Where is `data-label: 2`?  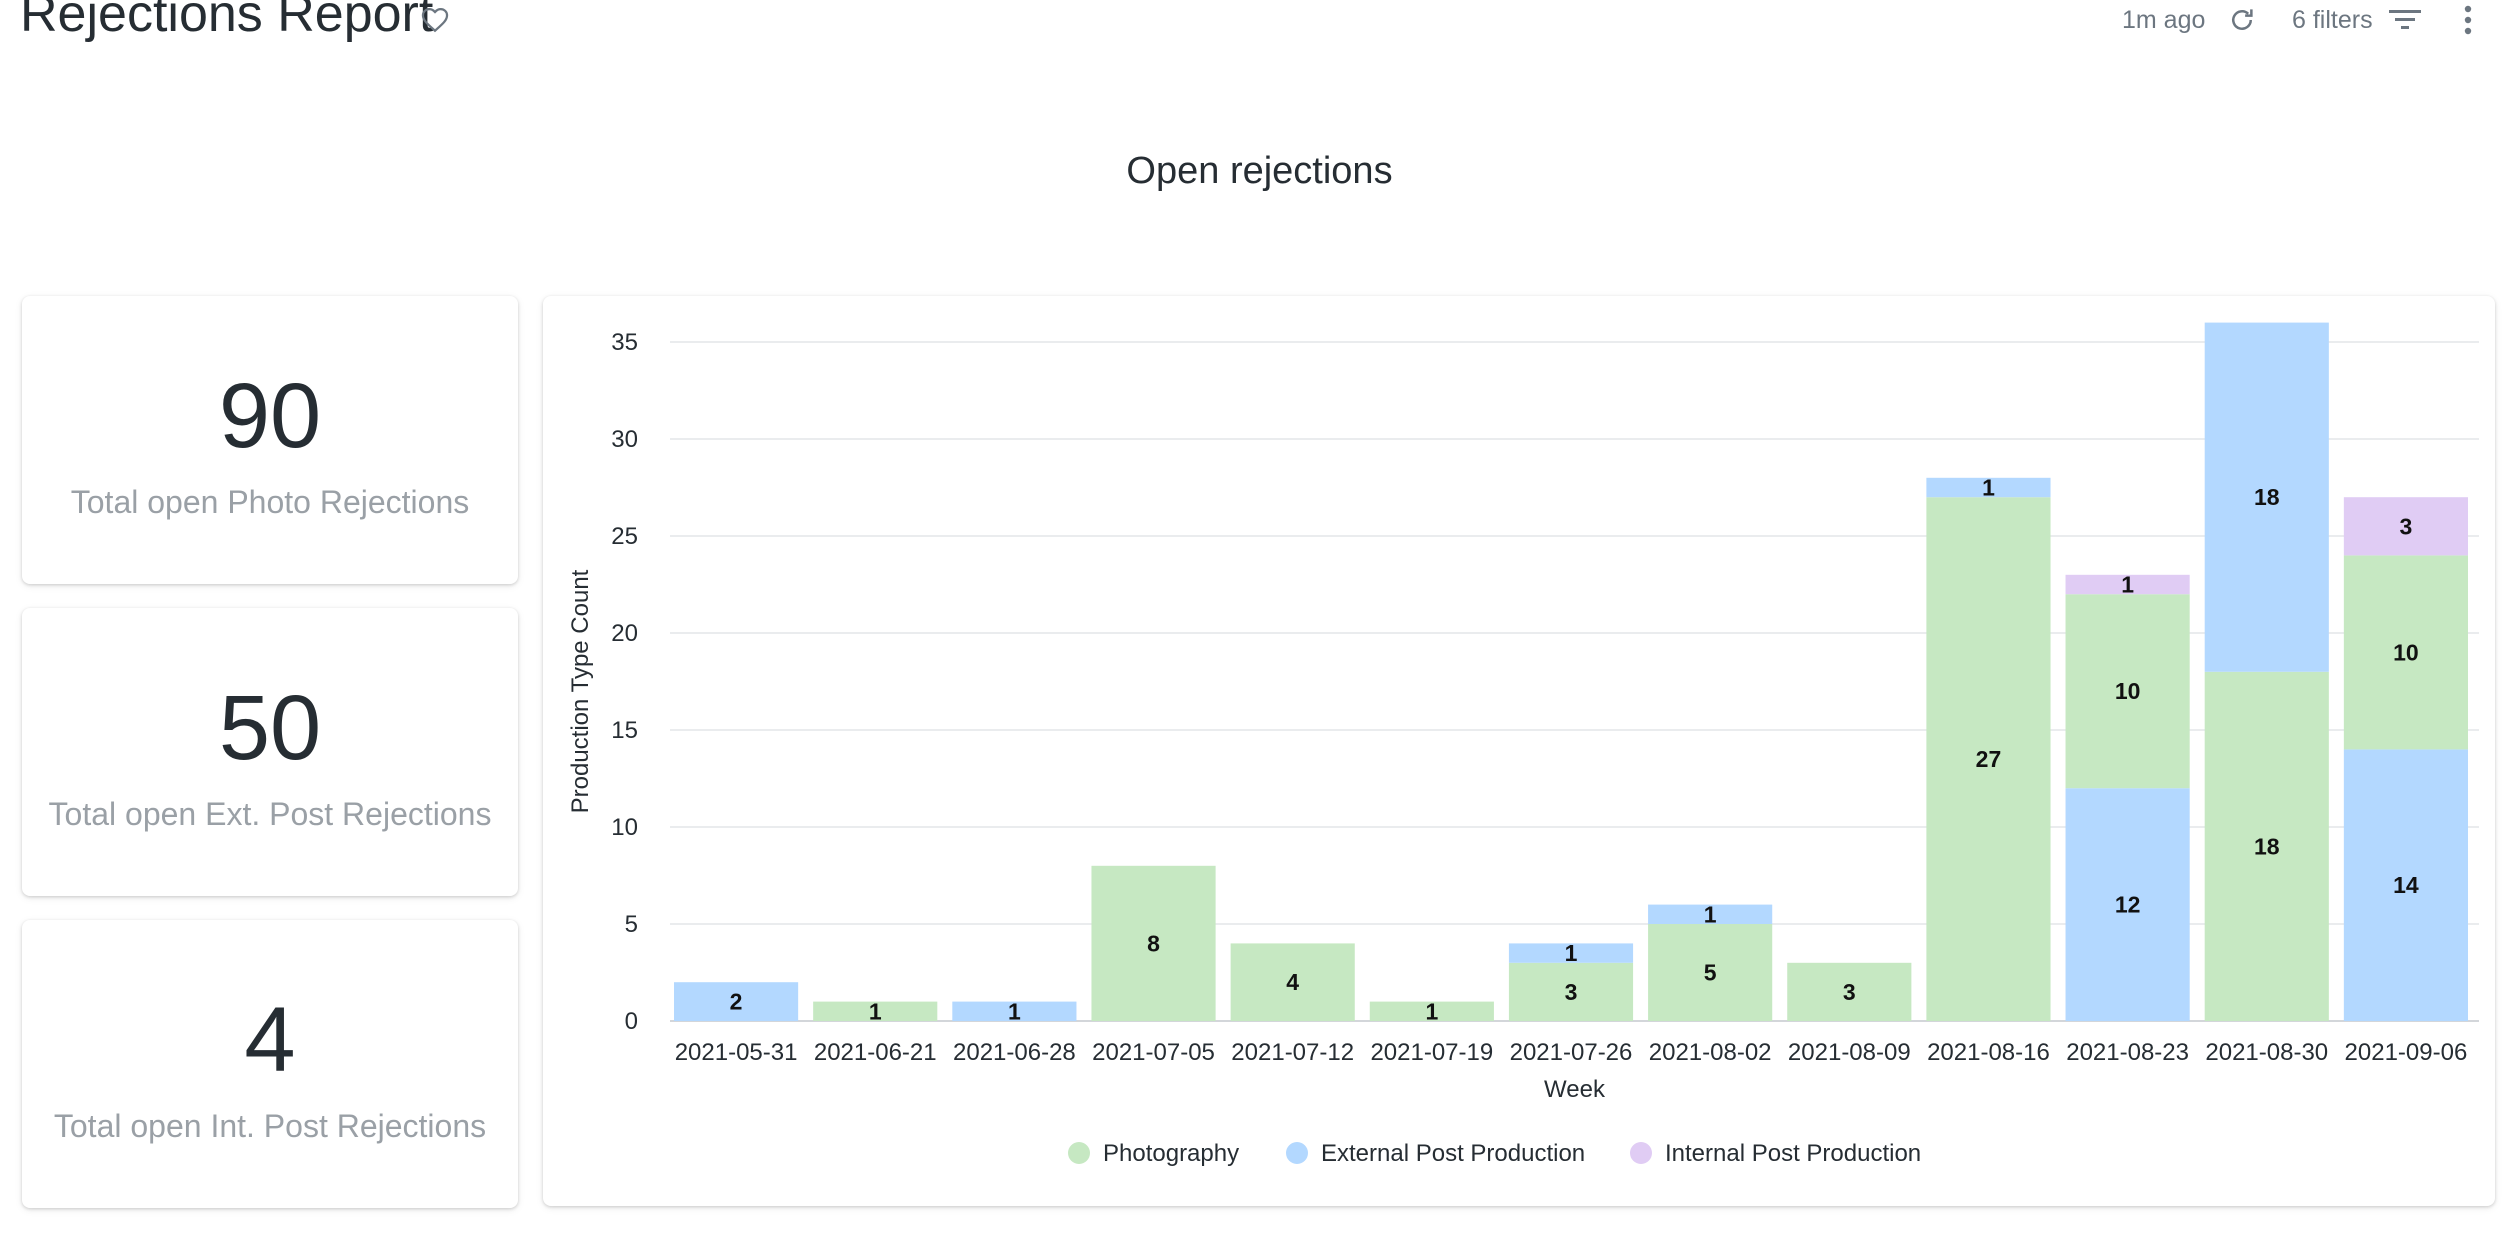
data-label: 2 is located at coordinates (736, 1002).